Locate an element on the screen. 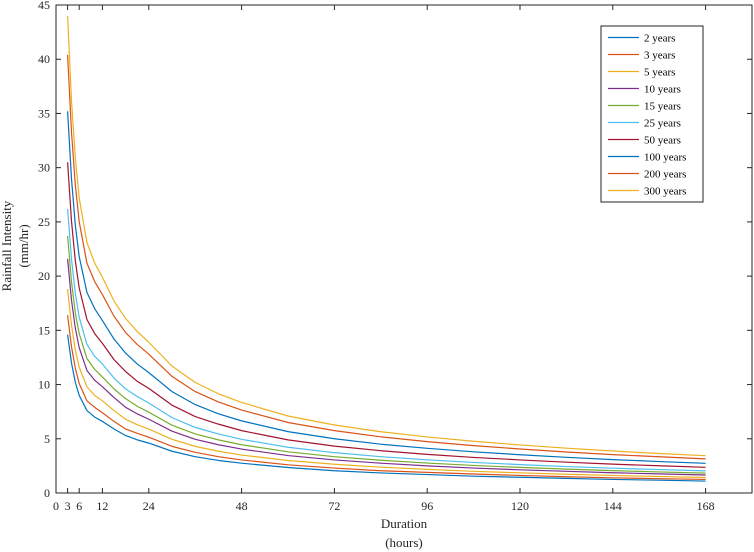 This screenshot has width=754, height=552. x-tick-label: 12 is located at coordinates (102, 506).